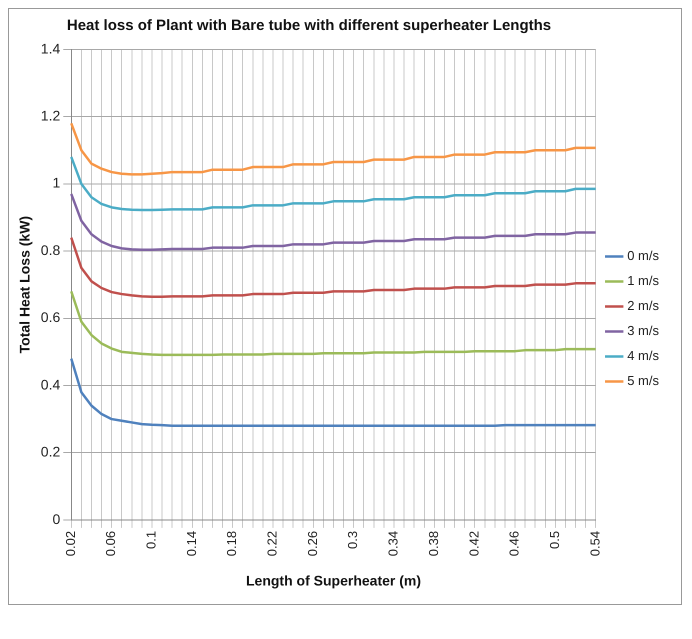 The image size is (692, 639). I want to click on legend-label: 1 m/s, so click(643, 280).